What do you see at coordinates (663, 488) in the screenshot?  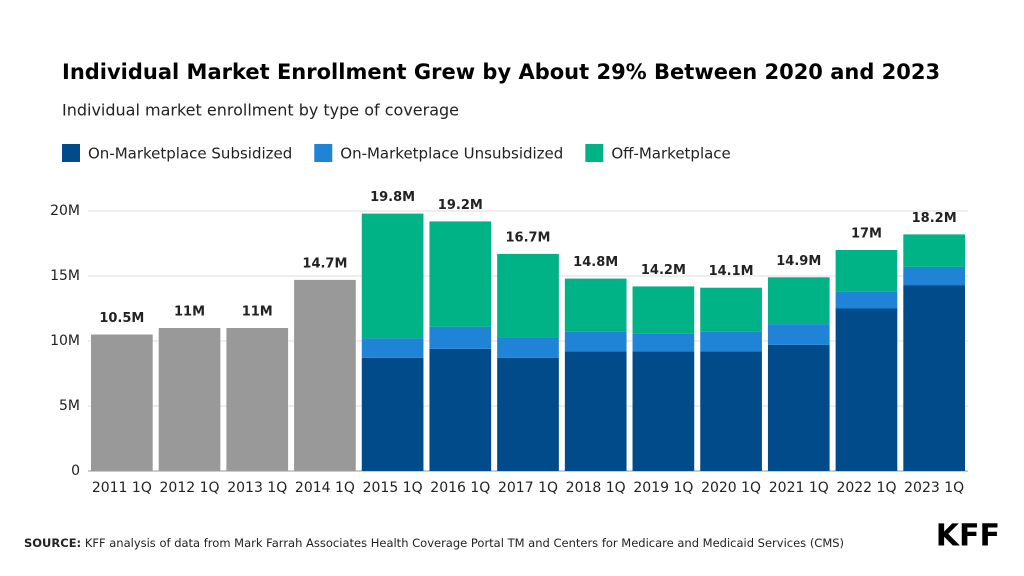 I see `x-tick-label: 2019 1Q` at bounding box center [663, 488].